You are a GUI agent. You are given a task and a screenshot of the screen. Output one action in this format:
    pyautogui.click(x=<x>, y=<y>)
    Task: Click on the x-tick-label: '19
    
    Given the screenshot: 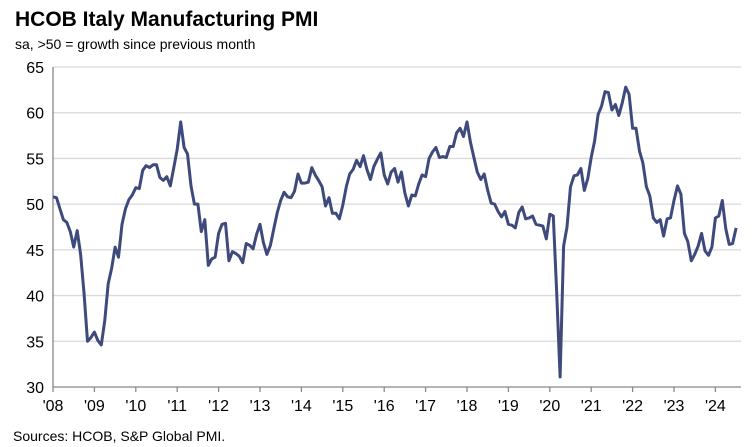 What is the action you would take?
    pyautogui.click(x=508, y=406)
    